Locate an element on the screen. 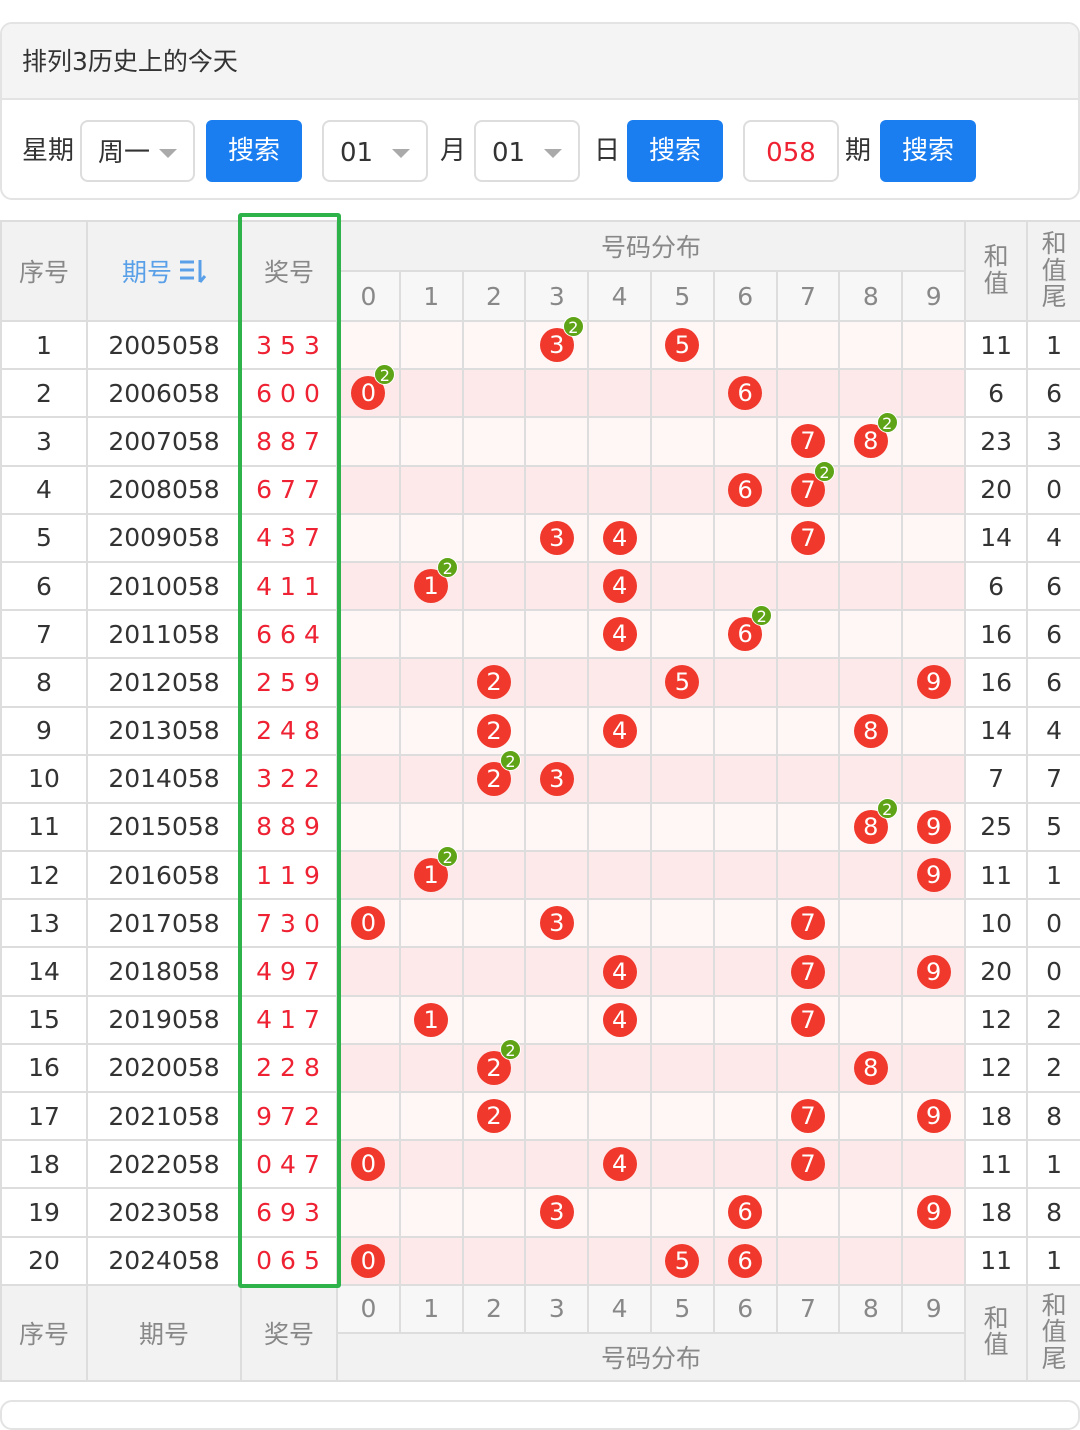 This screenshot has height=1430, width=1080. row: 1 2005058 3 5 3 3 2 5 11 1 is located at coordinates (540, 343).